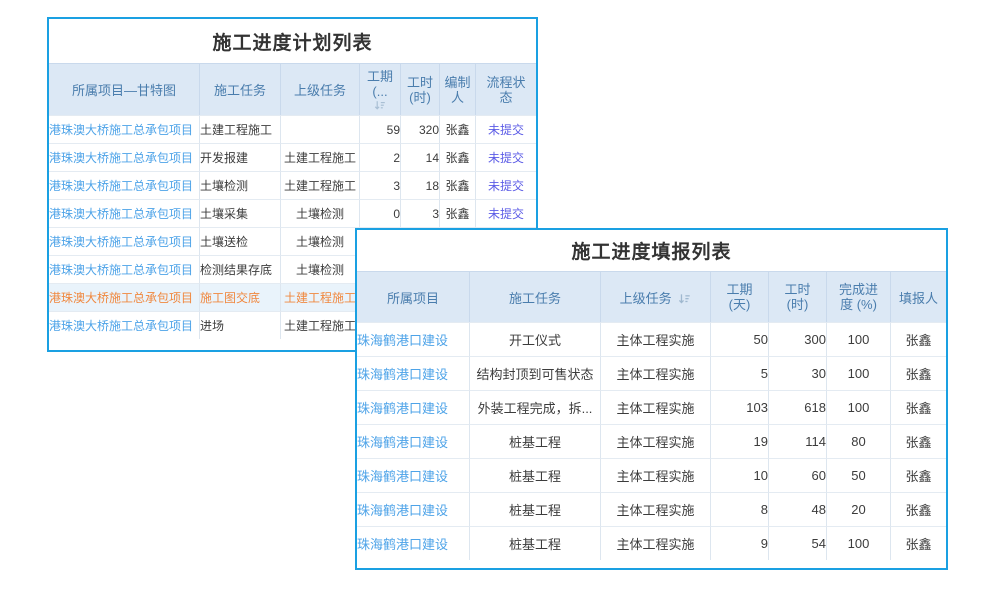 The width and height of the screenshot is (1000, 600). What do you see at coordinates (655, 296) in the screenshot?
I see `col-header-parent: 上级任务` at bounding box center [655, 296].